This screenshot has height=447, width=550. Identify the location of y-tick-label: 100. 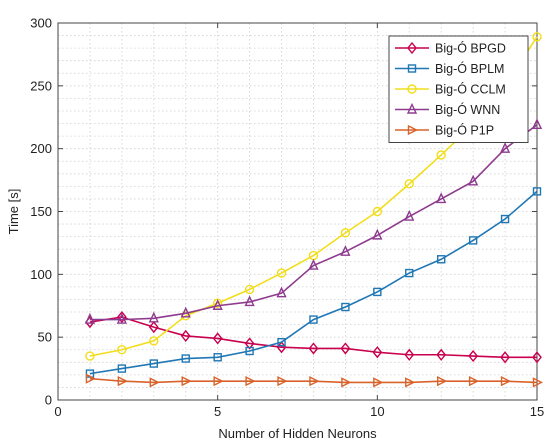
(41, 274).